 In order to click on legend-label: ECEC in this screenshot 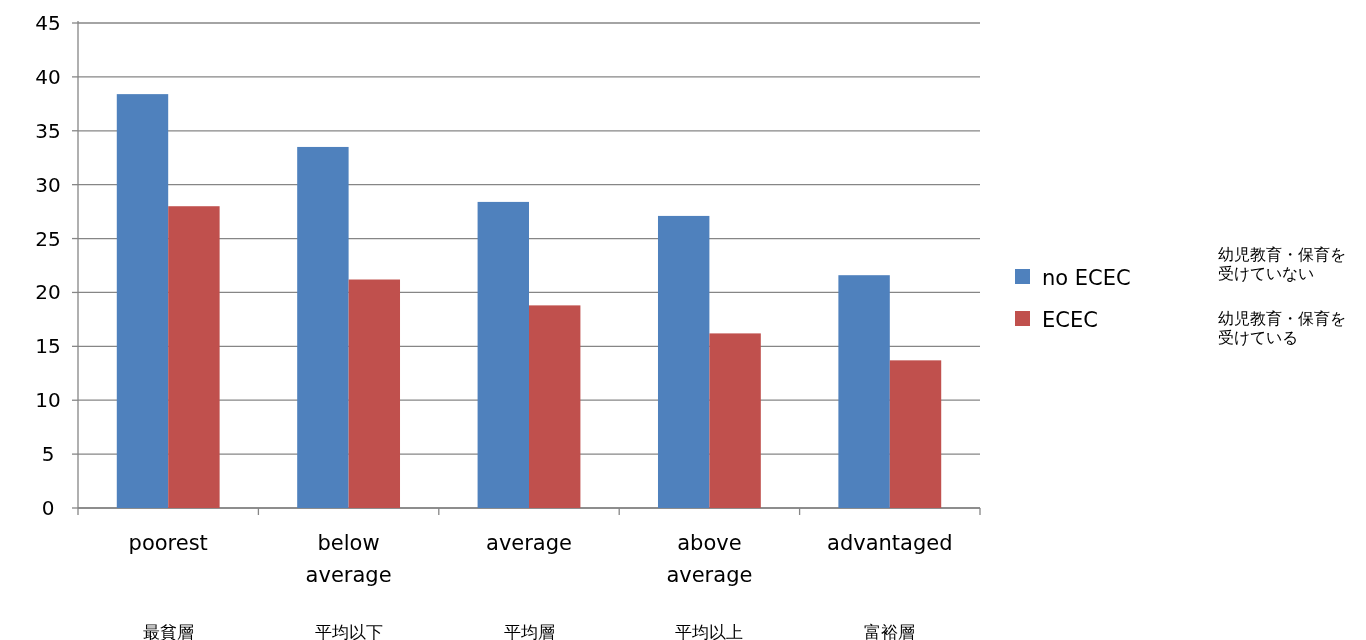, I will do `click(1070, 320)`.